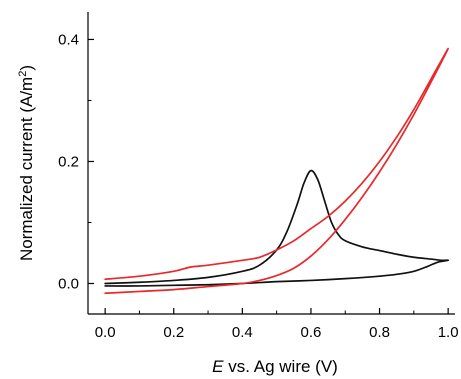  Describe the element at coordinates (23, 74) in the screenshot. I see `y-axis-title-sup: 2` at that location.